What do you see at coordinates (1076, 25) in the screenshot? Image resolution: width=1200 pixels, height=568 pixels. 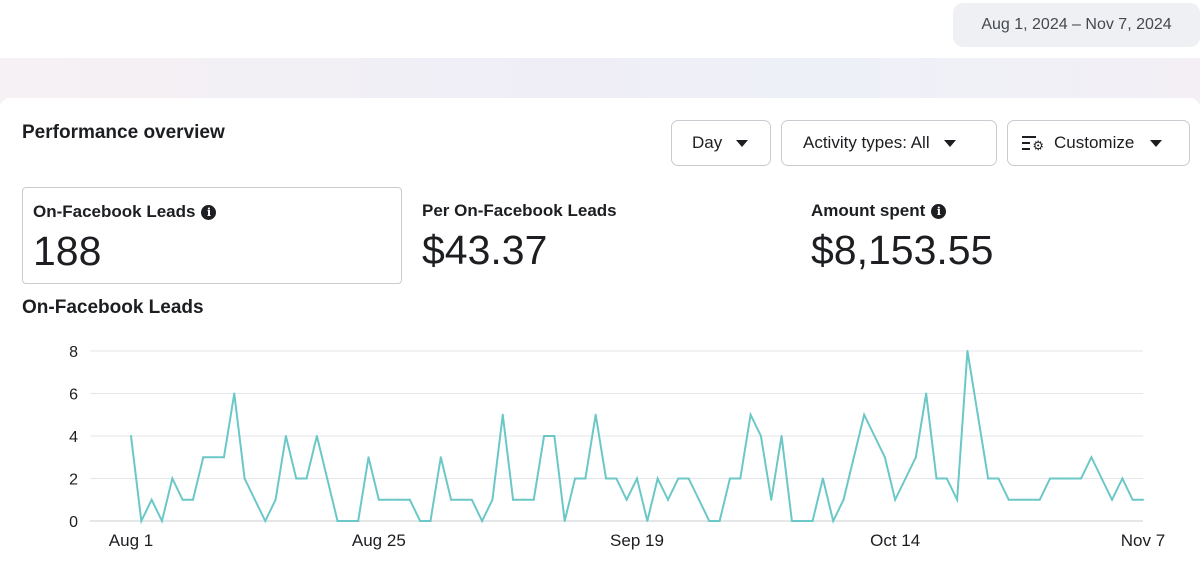 I see `date-range-picker: Aug 1, 2024 – Nov 7, 2024` at bounding box center [1076, 25].